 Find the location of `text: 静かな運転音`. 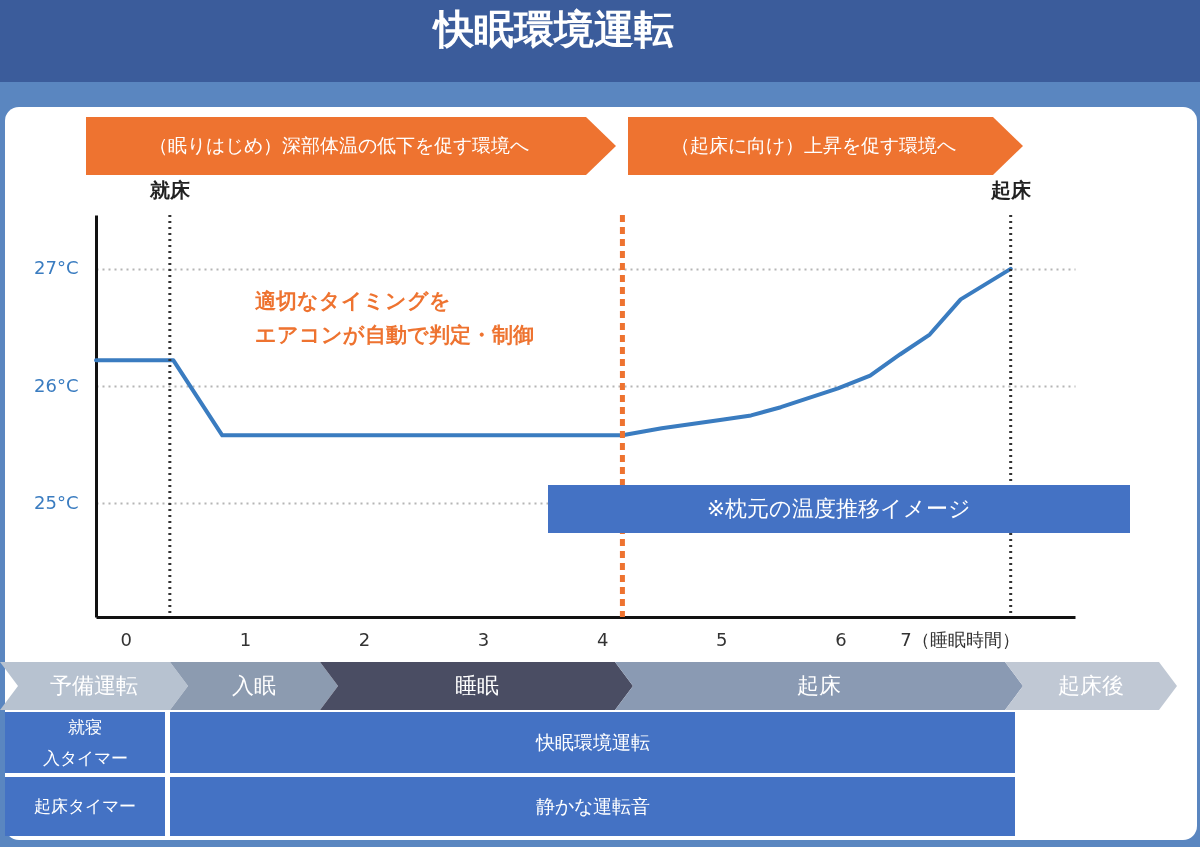

text: 静かな運転音 is located at coordinates (592, 806).